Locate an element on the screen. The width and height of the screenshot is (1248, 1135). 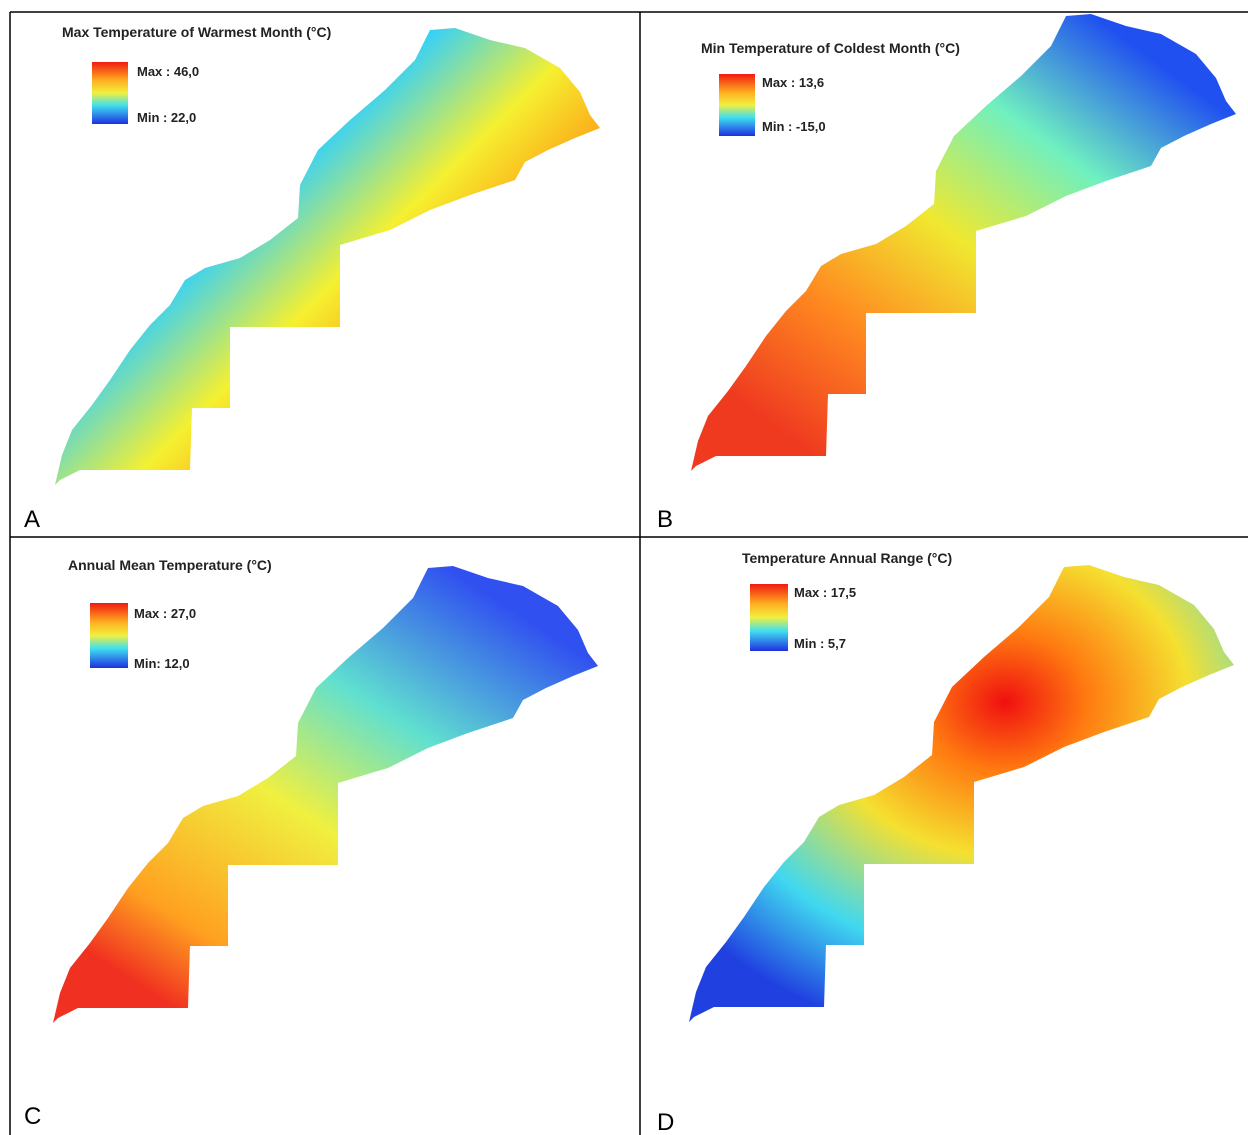
legend-max: Max : 46,0 is located at coordinates (168, 71).